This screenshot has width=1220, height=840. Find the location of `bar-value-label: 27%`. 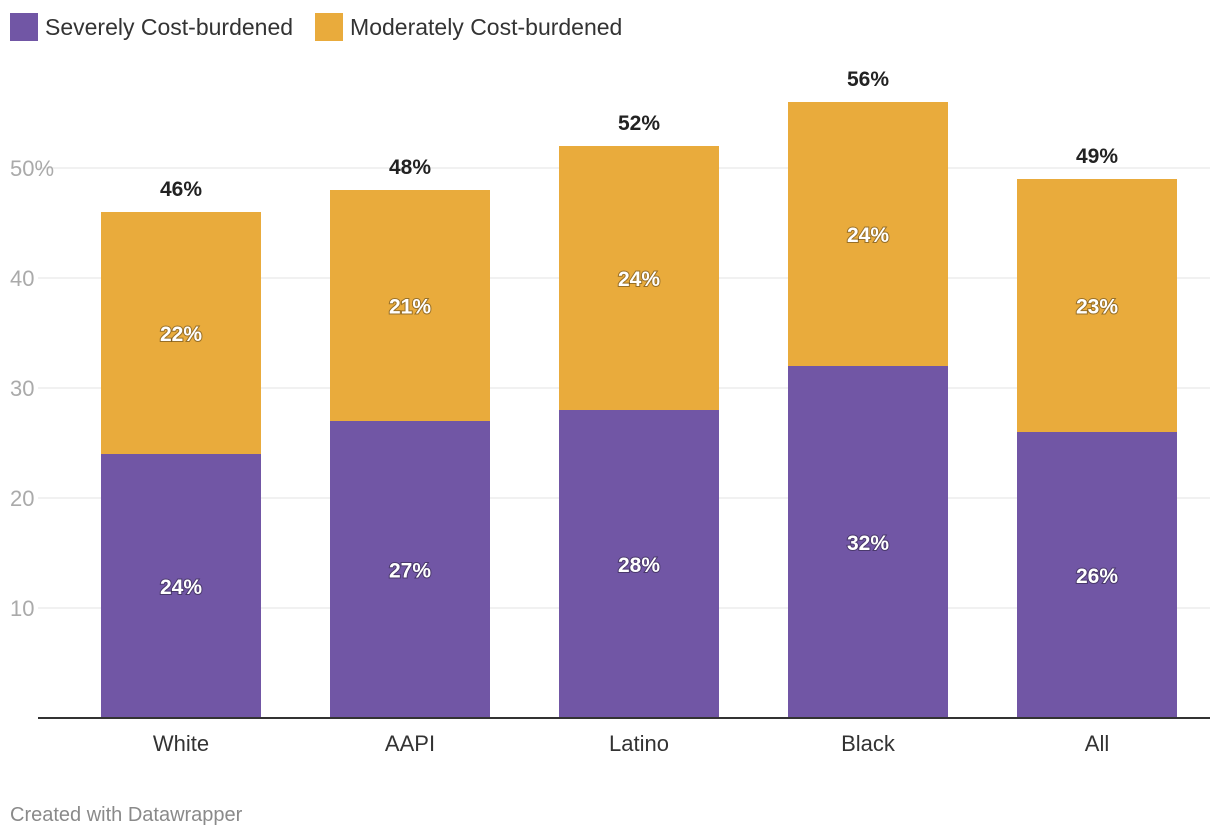

bar-value-label: 27% is located at coordinates (410, 571).